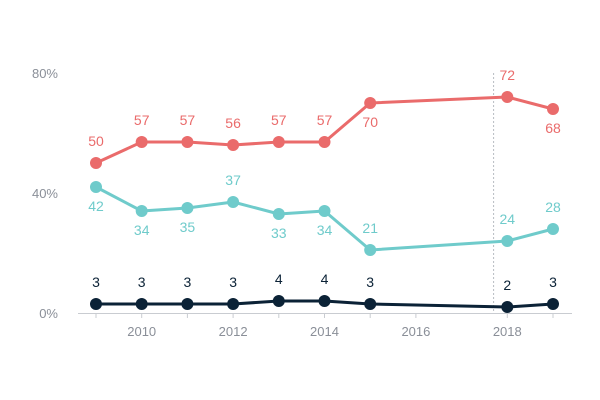 Image resolution: width=600 pixels, height=400 pixels. What do you see at coordinates (233, 180) in the screenshot?
I see `data-label: 37` at bounding box center [233, 180].